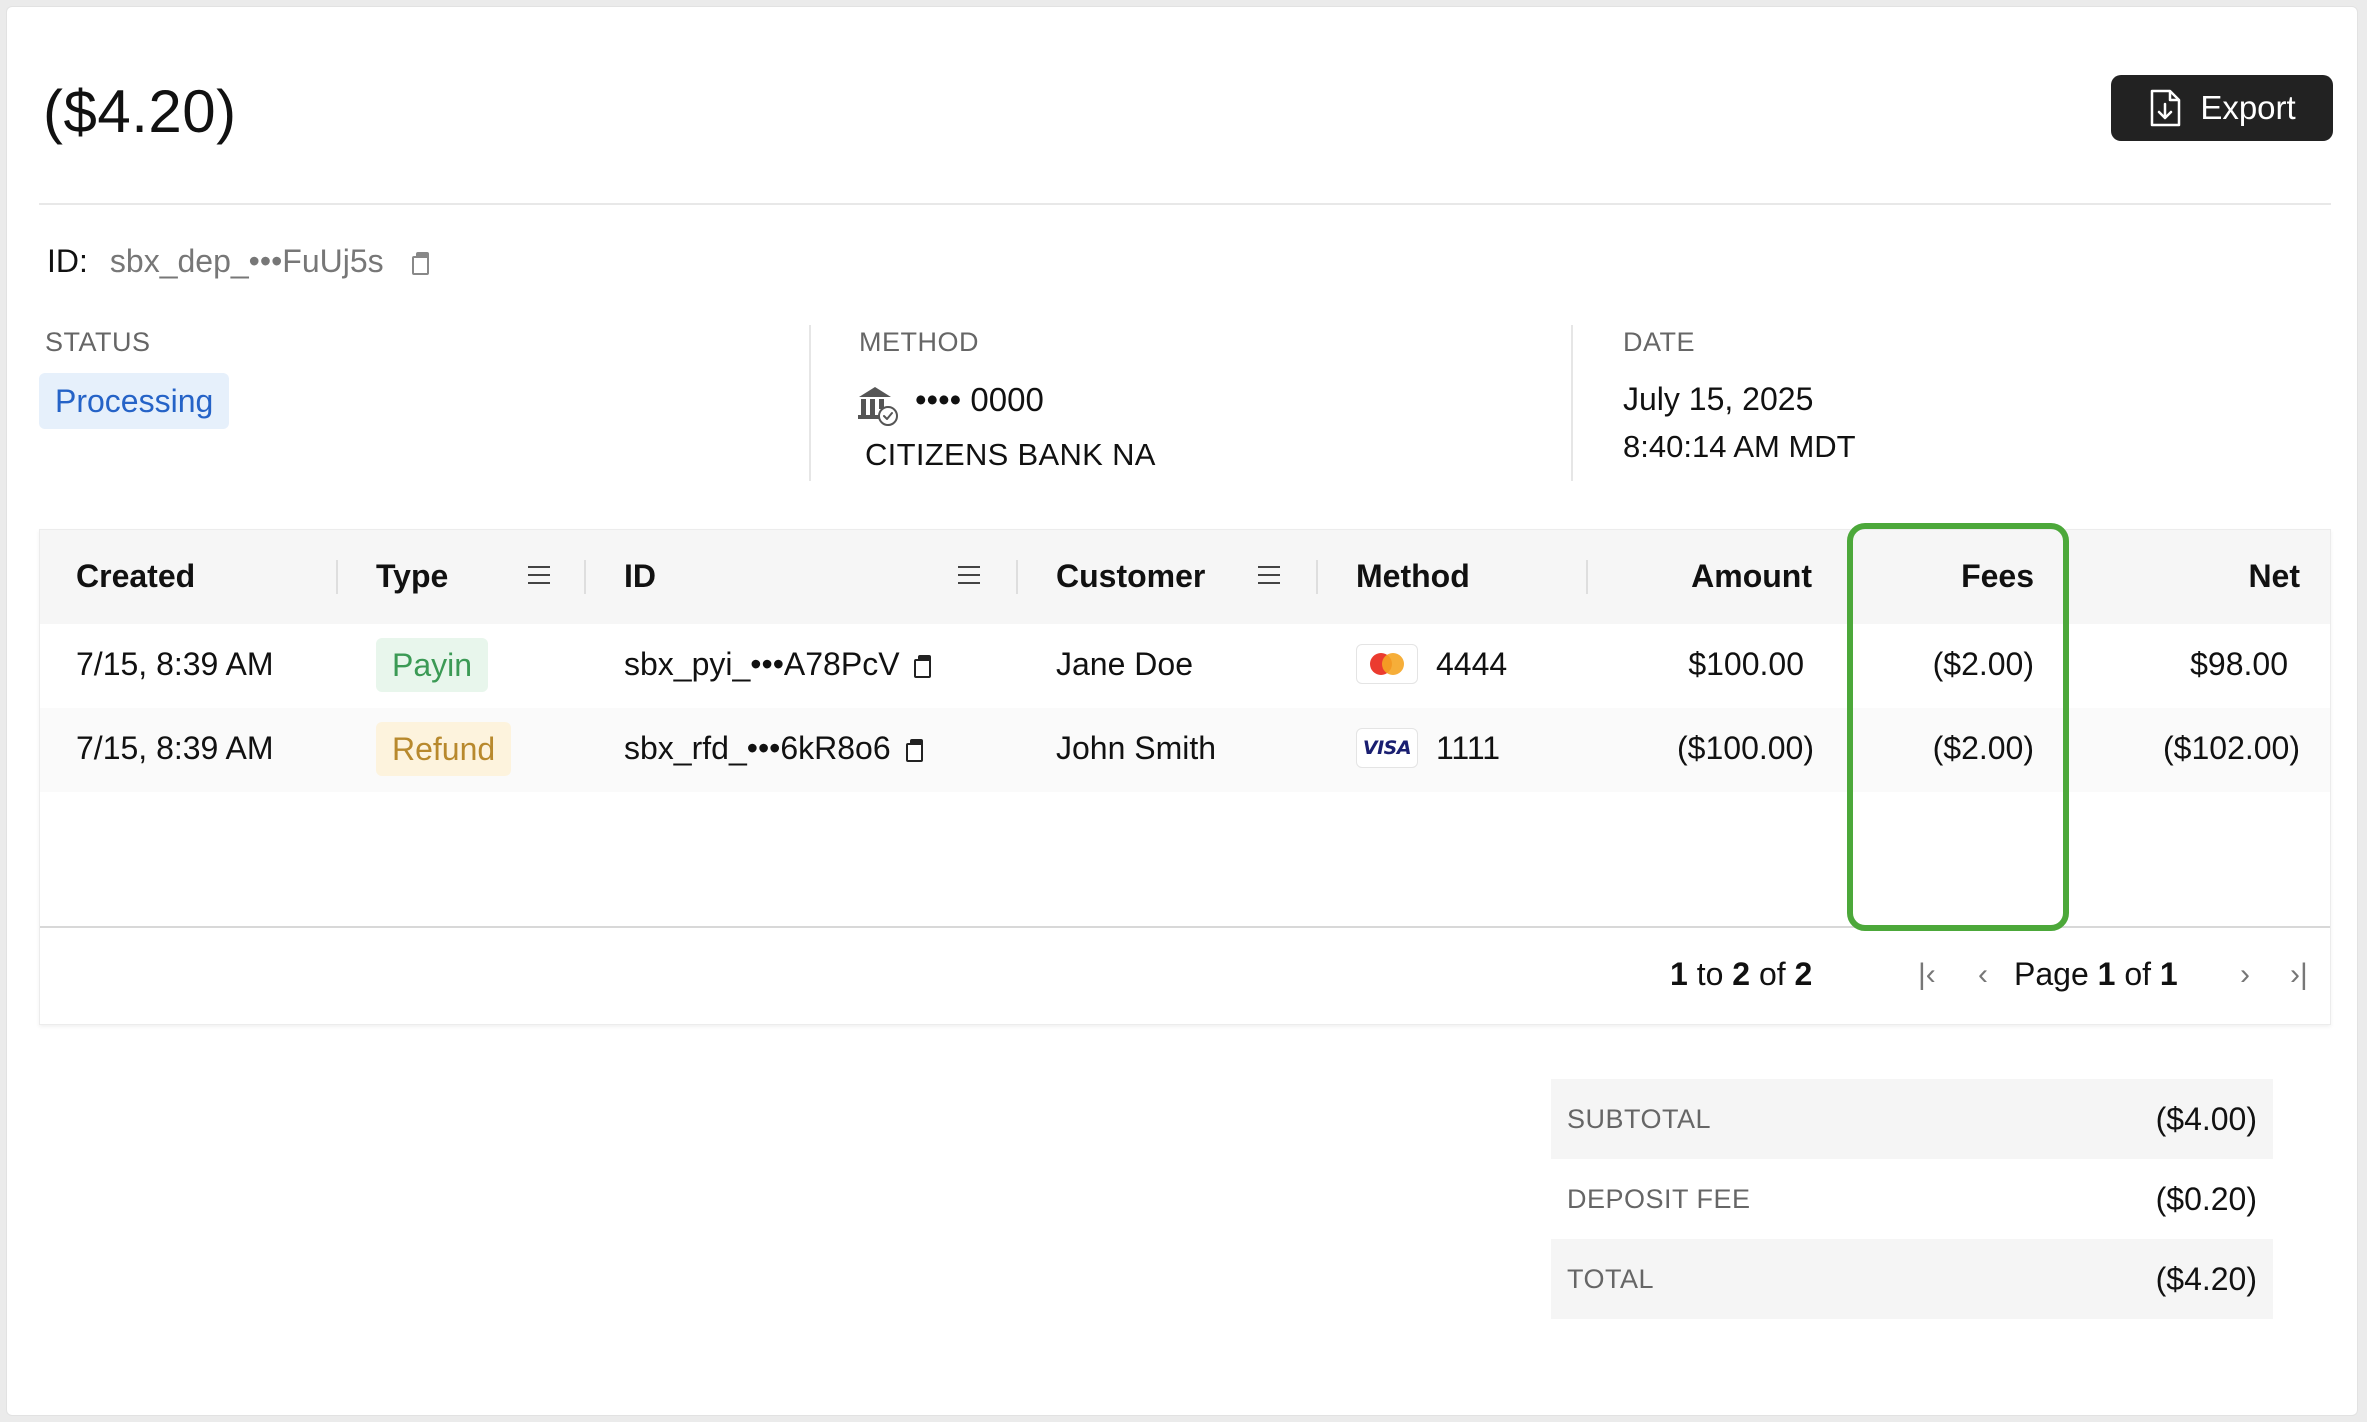  I want to click on column-header-net: Net, so click(2274, 576).